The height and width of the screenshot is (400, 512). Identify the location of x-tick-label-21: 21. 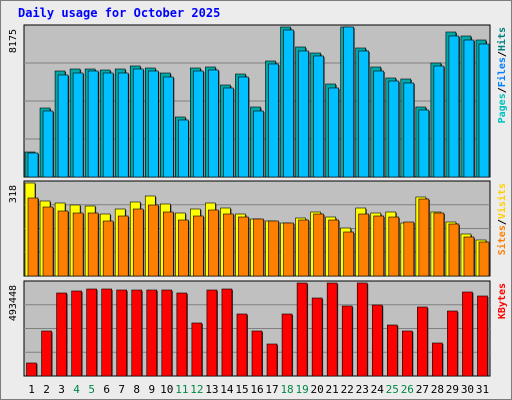
(332, 389).